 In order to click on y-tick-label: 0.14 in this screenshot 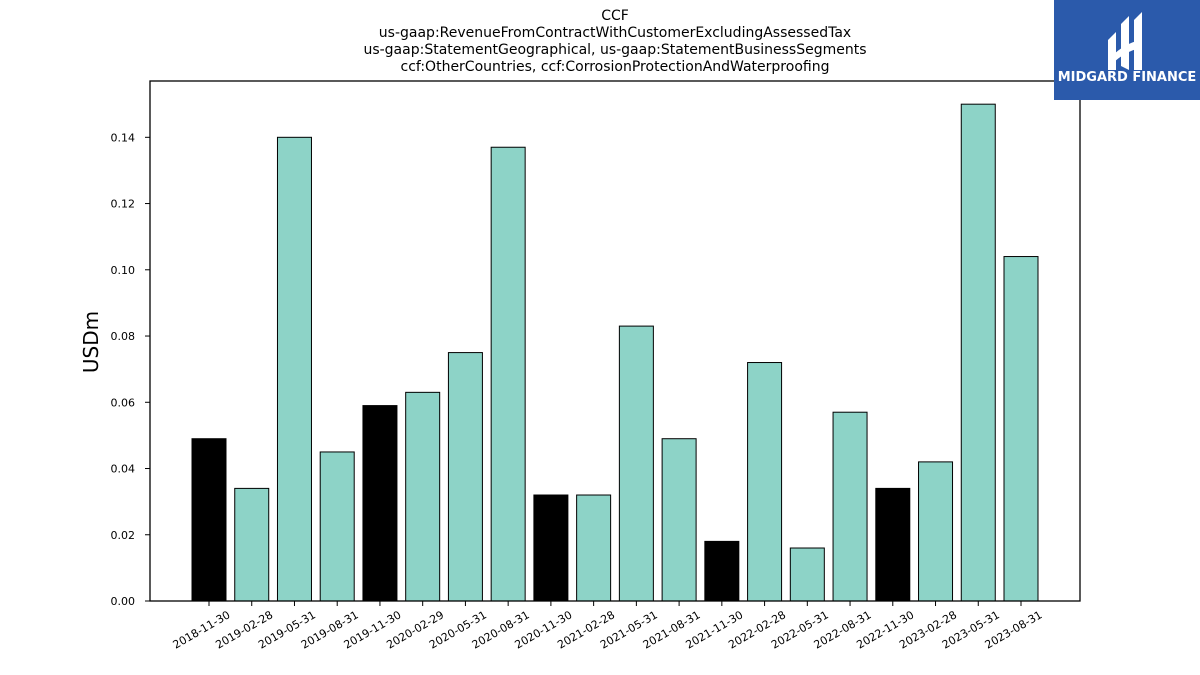, I will do `click(123, 137)`.